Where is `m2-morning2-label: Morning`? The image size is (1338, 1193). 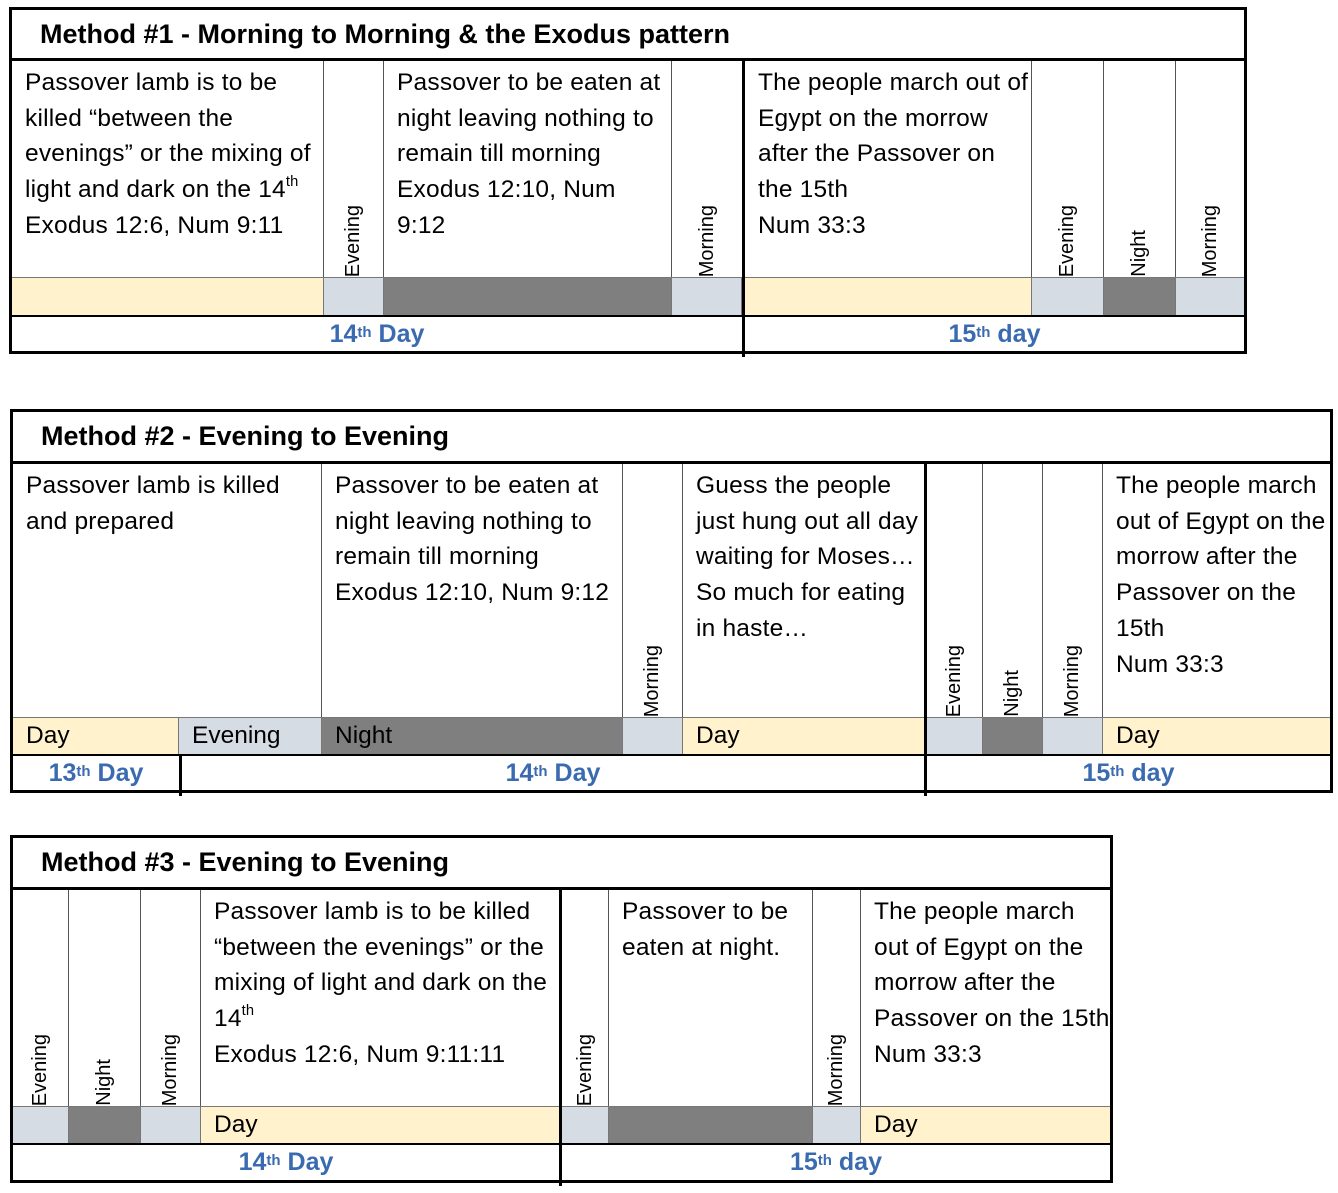 m2-morning2-label: Morning is located at coordinates (1073, 590).